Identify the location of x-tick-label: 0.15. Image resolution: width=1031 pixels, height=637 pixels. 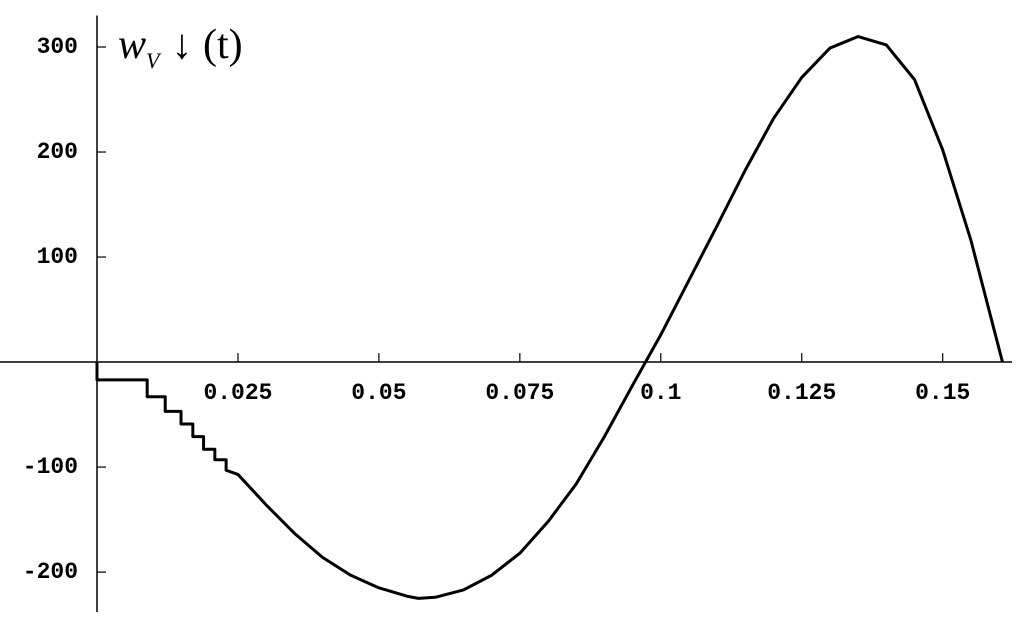
(942, 393).